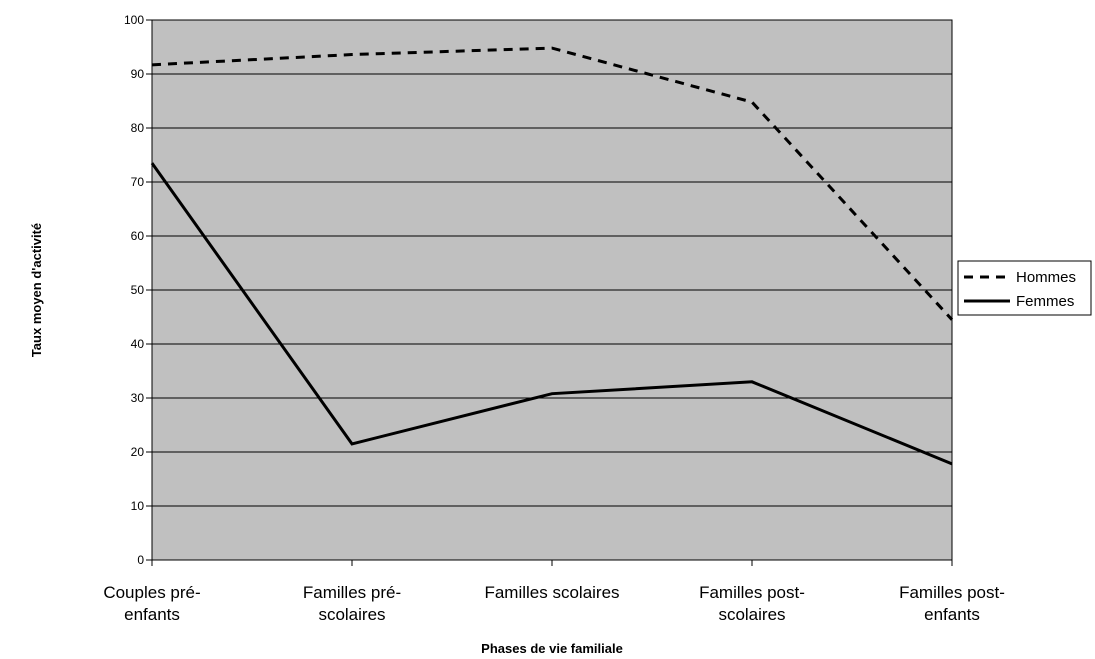  What do you see at coordinates (1046, 277) in the screenshot?
I see `legend-label-hommes: Hommes` at bounding box center [1046, 277].